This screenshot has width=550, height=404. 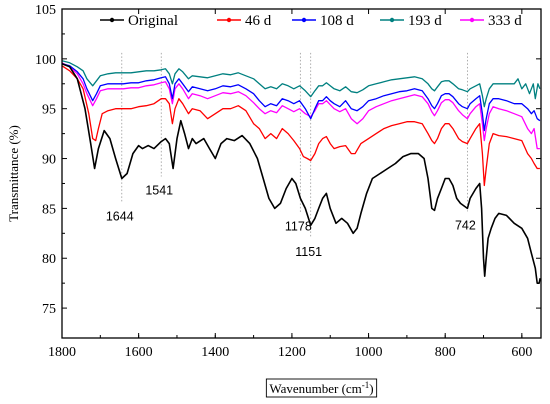 What do you see at coordinates (139, 352) in the screenshot?
I see `x-tick-label: 1600` at bounding box center [139, 352].